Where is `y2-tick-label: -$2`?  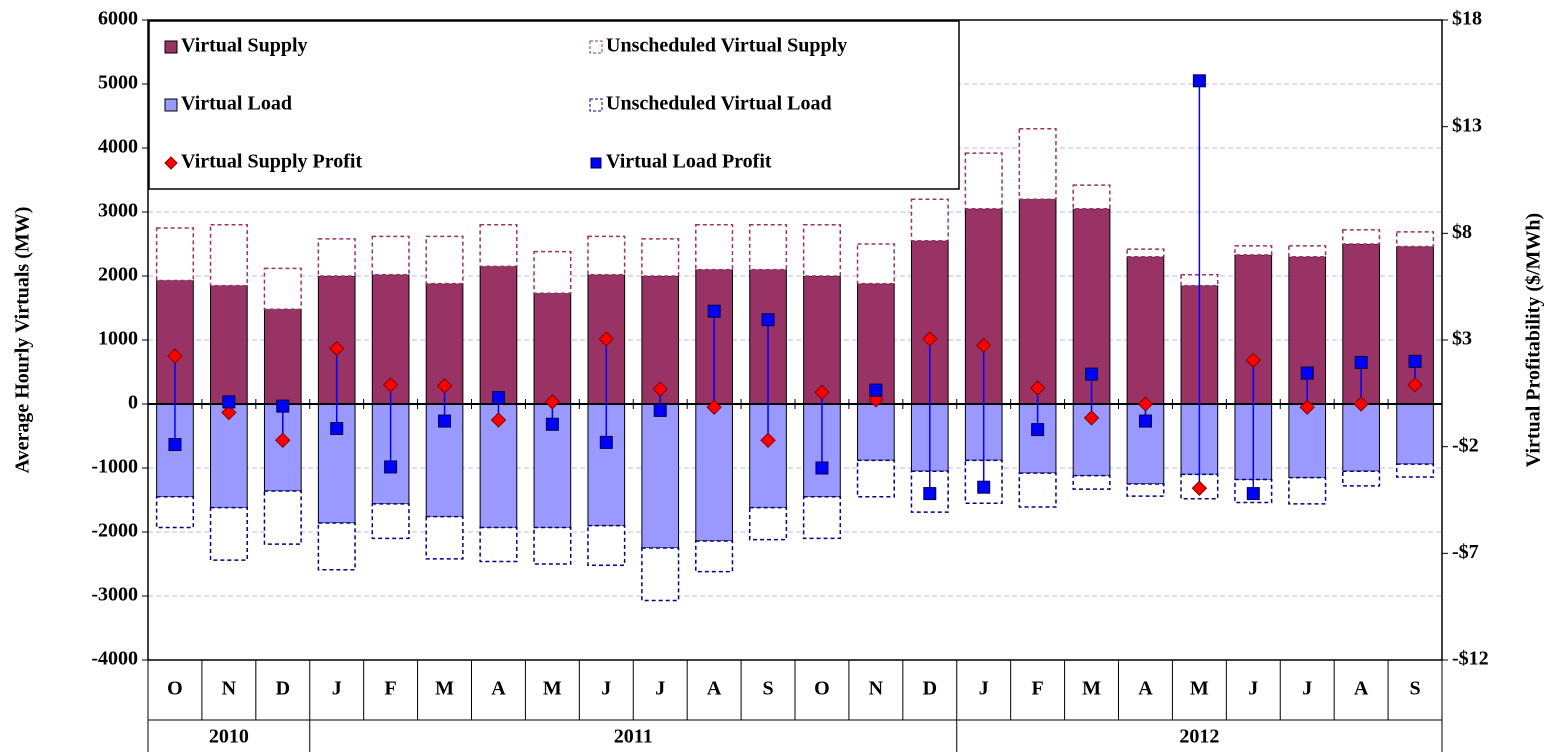
y2-tick-label: -$2 is located at coordinates (1465, 445).